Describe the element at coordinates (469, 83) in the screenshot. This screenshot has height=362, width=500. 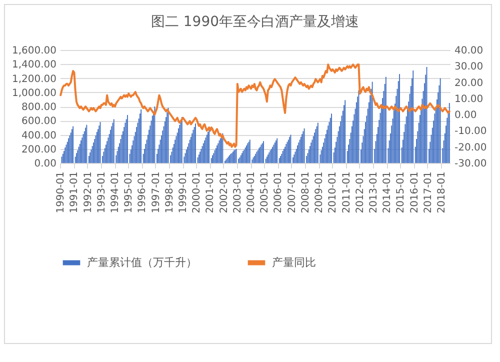
I see `y2-tick-label: 20.00` at that location.